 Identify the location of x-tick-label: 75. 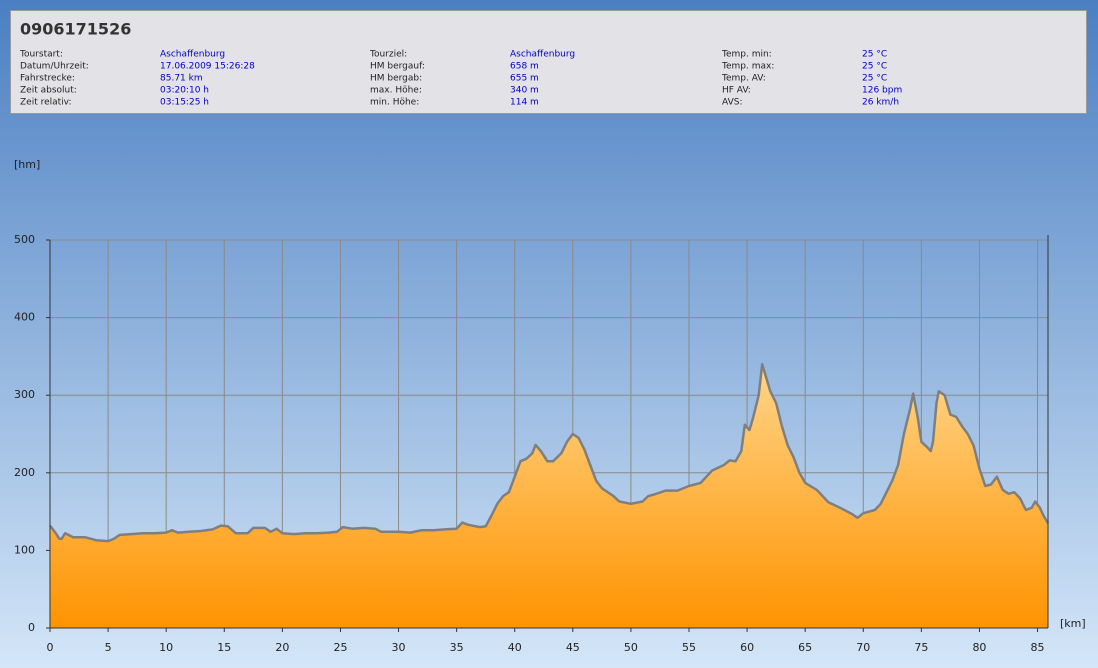
(921, 647).